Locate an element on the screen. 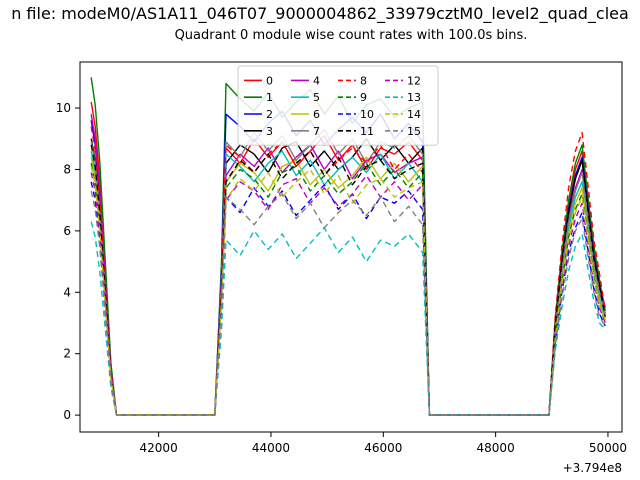 Image resolution: width=640 pixels, height=480 pixels. legend-box is located at coordinates (338, 105).